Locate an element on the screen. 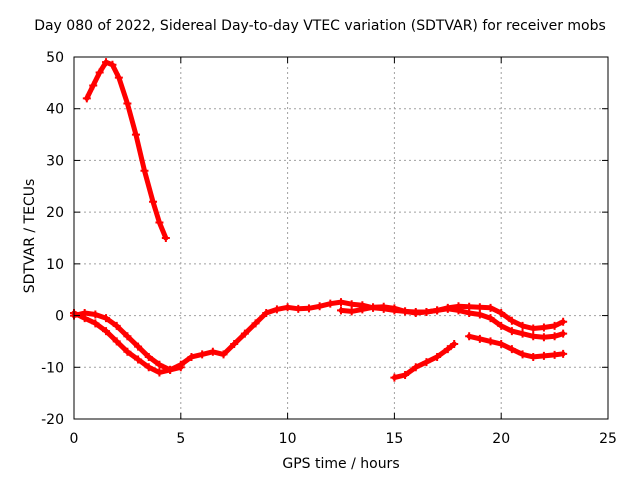  x-tick-label: 10 is located at coordinates (288, 439).